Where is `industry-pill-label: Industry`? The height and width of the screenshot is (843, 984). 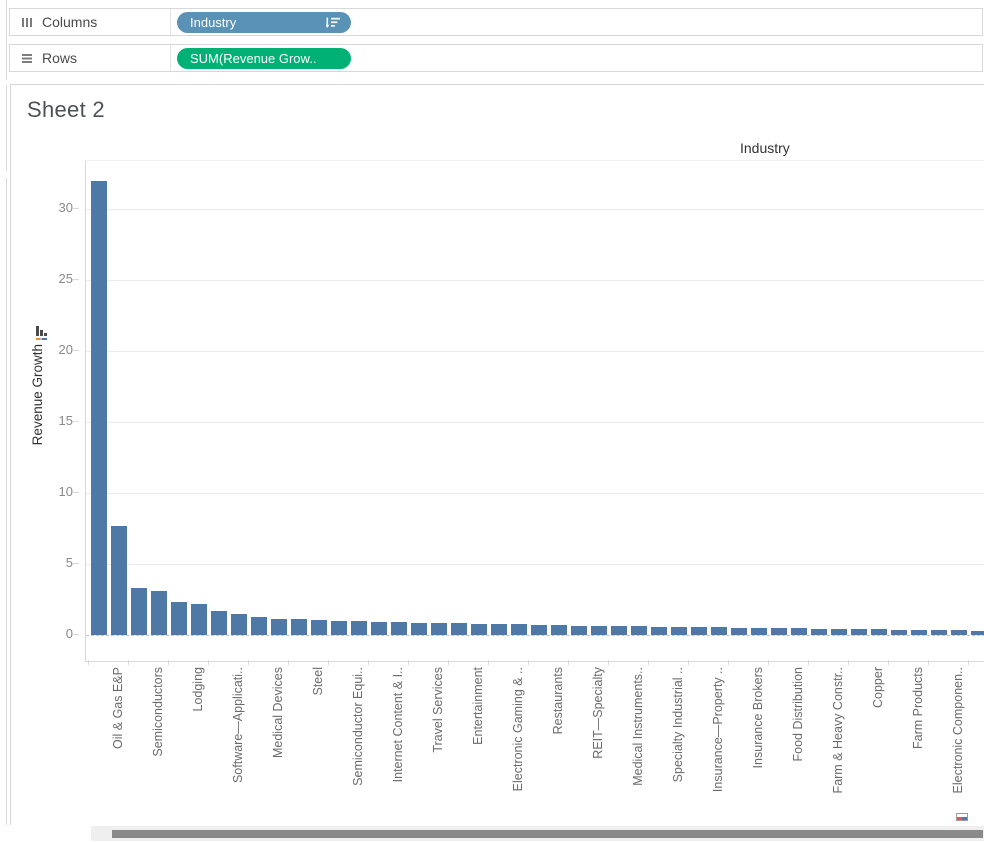 industry-pill-label: Industry is located at coordinates (213, 22).